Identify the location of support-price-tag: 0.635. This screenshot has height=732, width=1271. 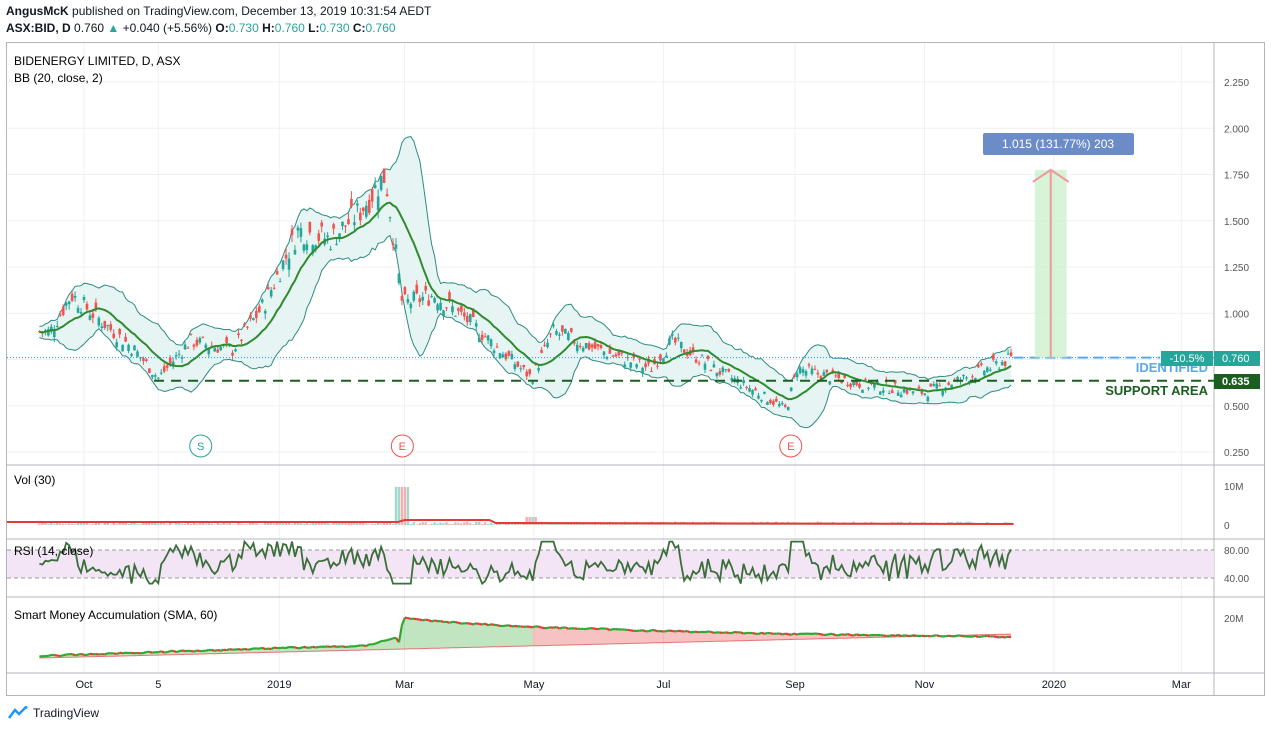
(1237, 381).